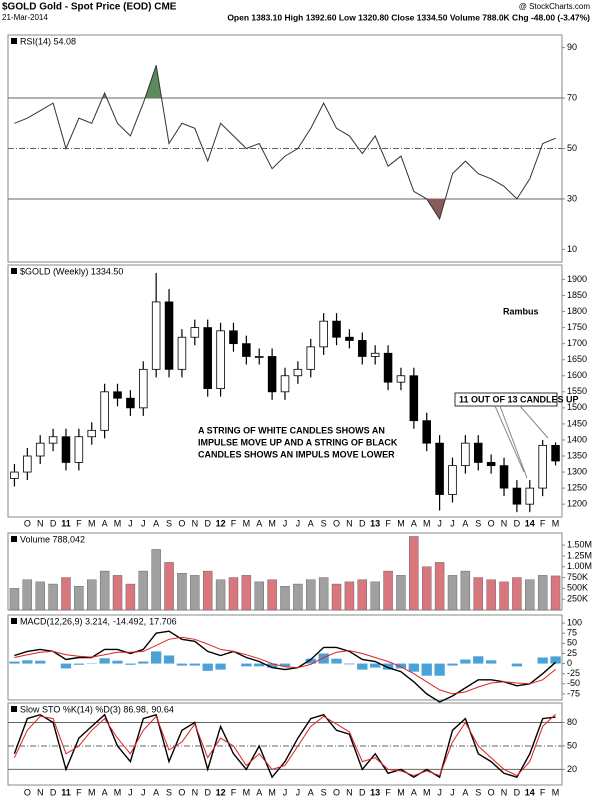  What do you see at coordinates (579, 555) in the screenshot?
I see `y-tick-label: 1.25M` at bounding box center [579, 555].